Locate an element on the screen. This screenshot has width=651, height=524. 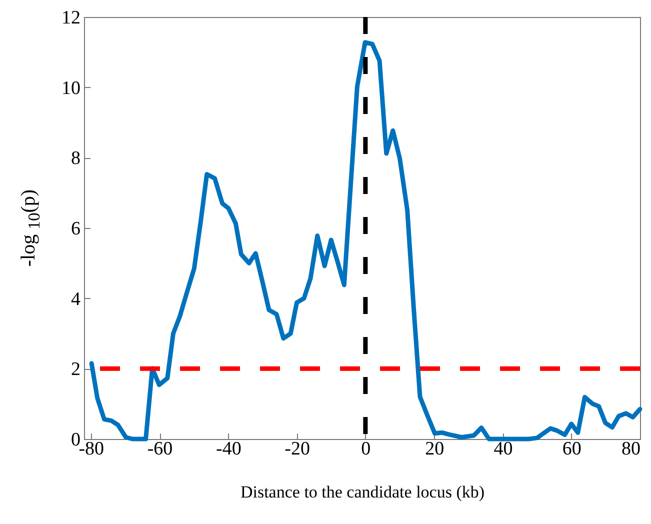
y-tick-label: 6 is located at coordinates (75, 229).